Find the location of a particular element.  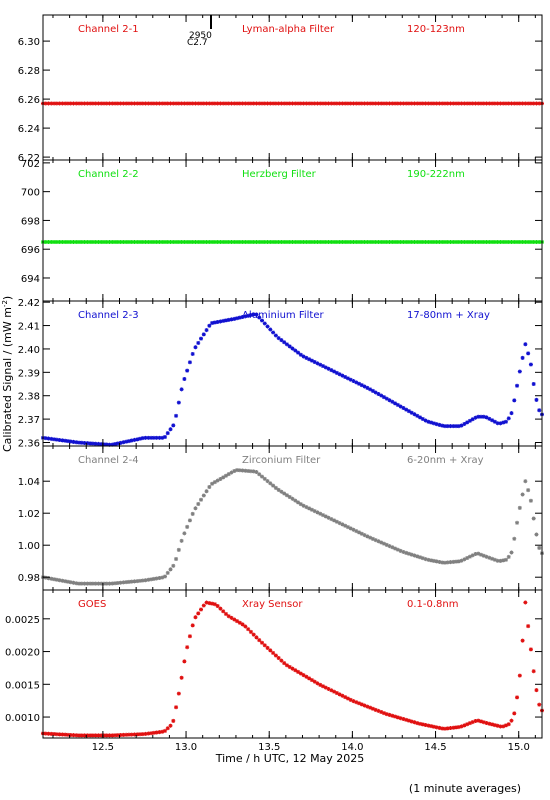

x-tick-label: 15.0 is located at coordinates (519, 747).